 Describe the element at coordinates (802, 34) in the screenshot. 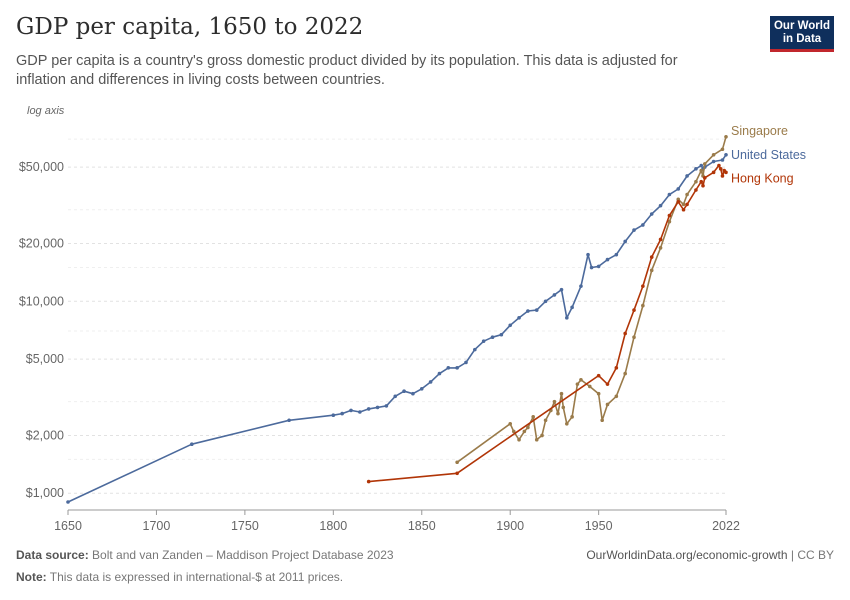

I see `owid-logo: Our World in Data` at that location.